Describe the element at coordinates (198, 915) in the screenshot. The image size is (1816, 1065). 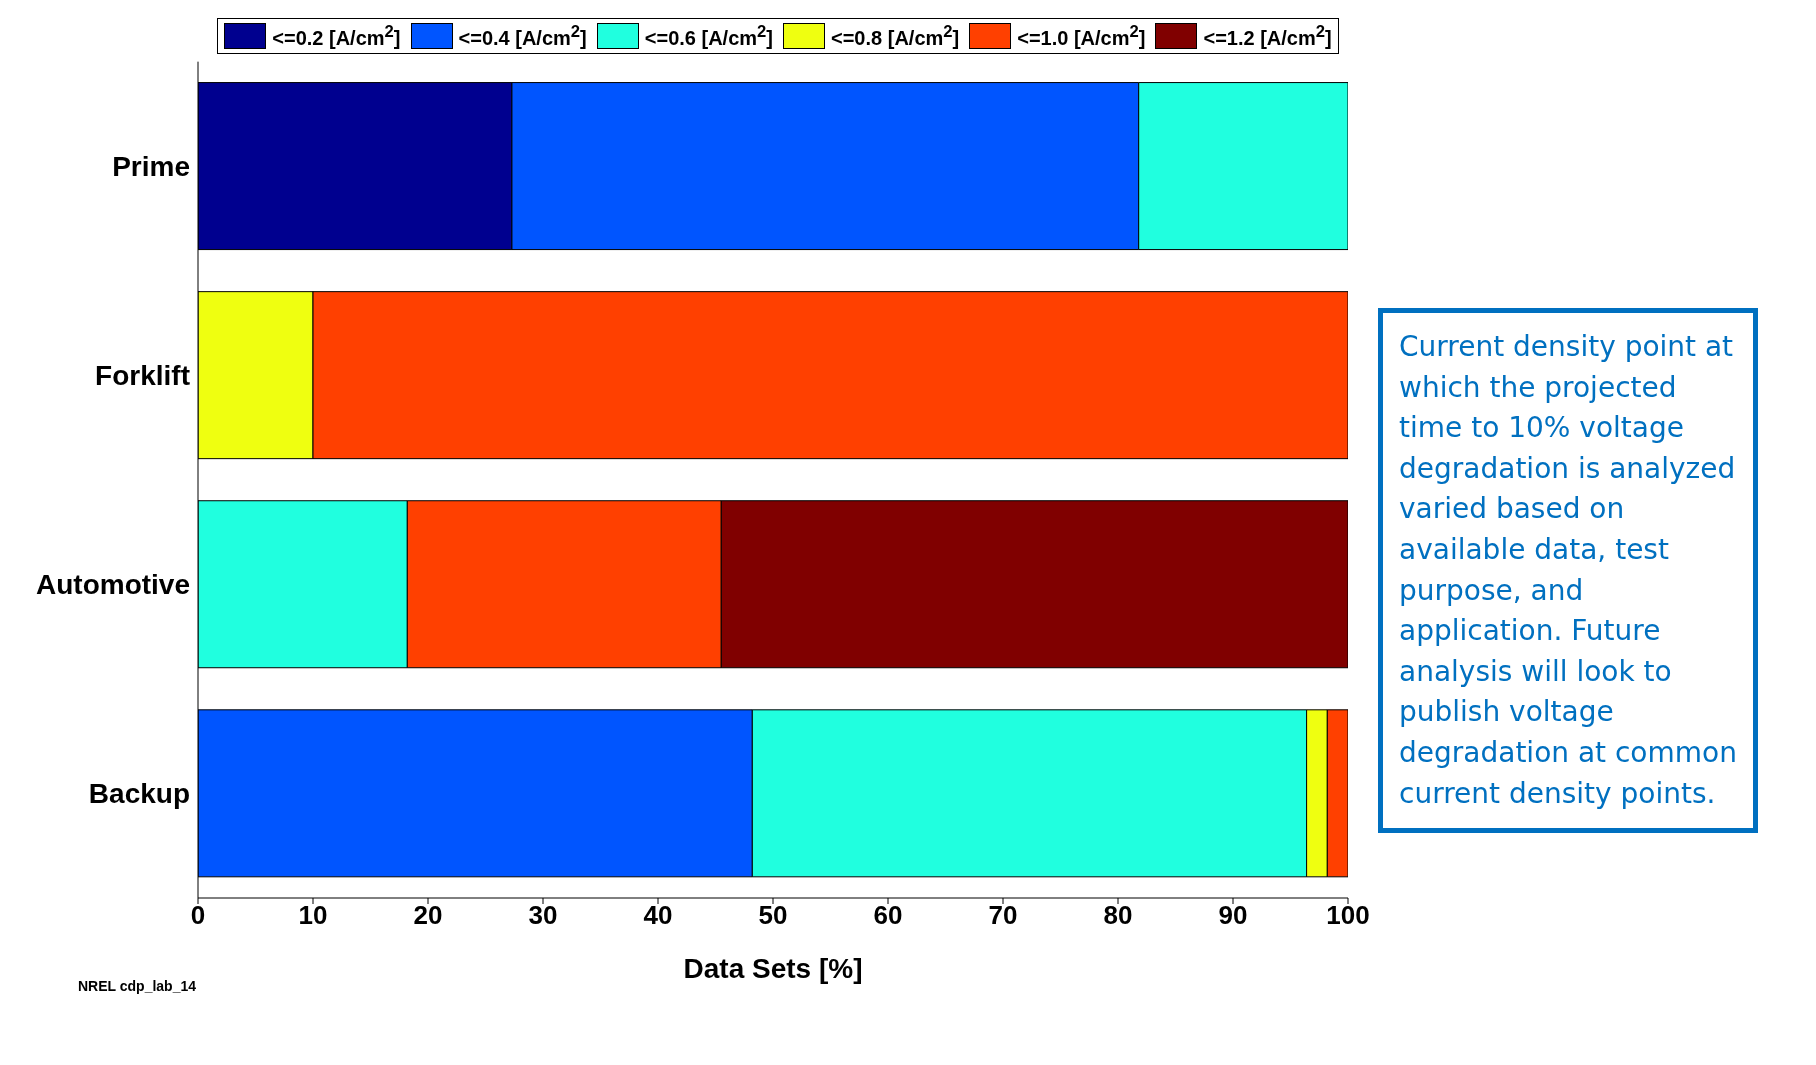
I see `x-tick-label: 0` at that location.